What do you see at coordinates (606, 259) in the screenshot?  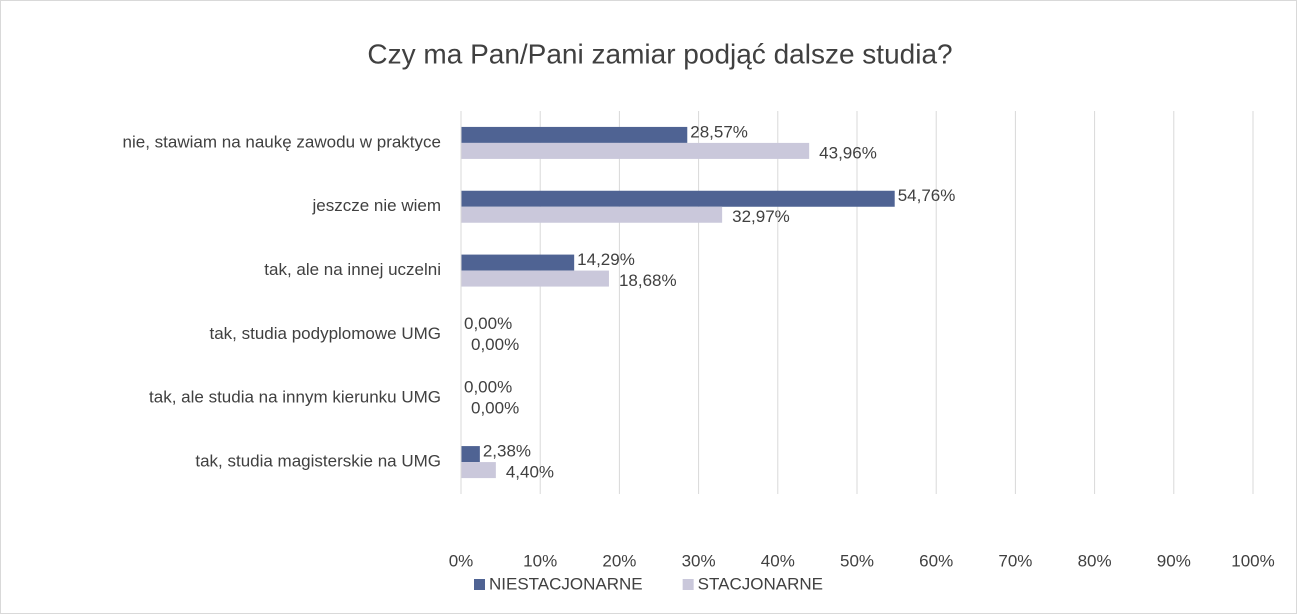 I see `value-label: 14,29%` at bounding box center [606, 259].